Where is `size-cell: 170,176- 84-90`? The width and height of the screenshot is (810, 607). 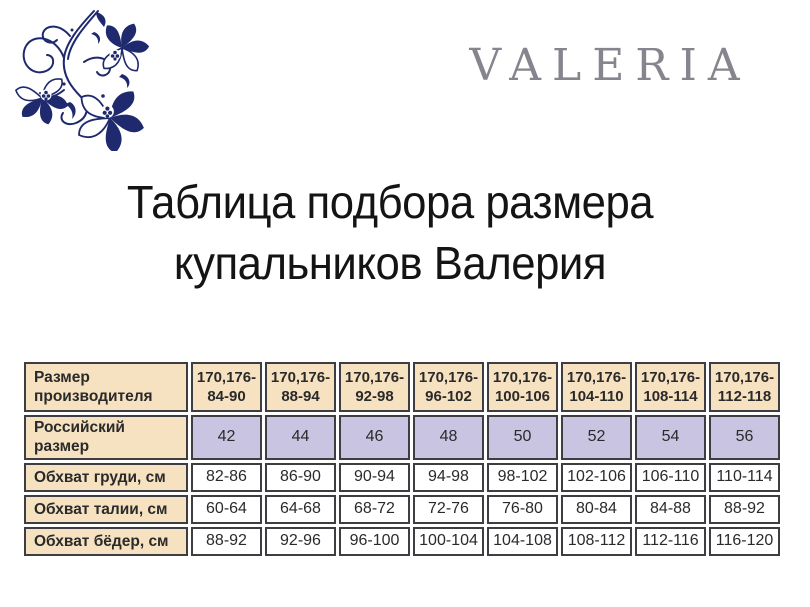 size-cell: 170,176- 84-90 is located at coordinates (226, 387).